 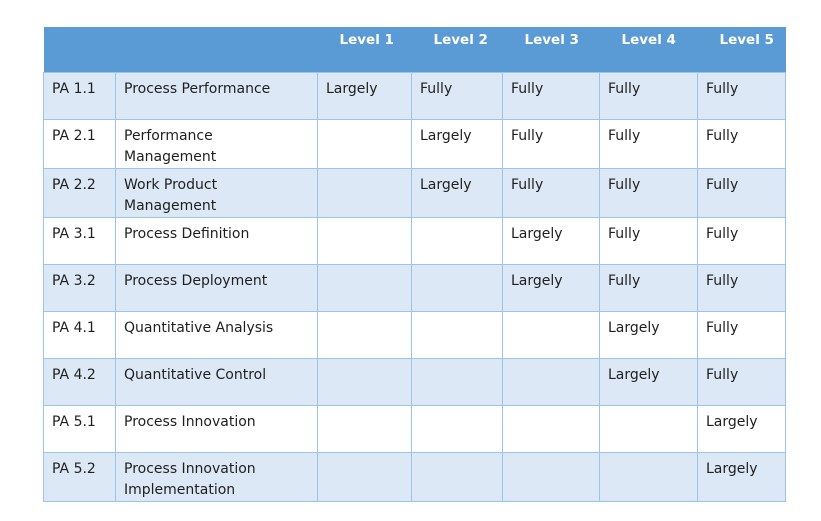 What do you see at coordinates (79, 334) in the screenshot?
I see `attribute-id-cell: PA 4.1` at bounding box center [79, 334].